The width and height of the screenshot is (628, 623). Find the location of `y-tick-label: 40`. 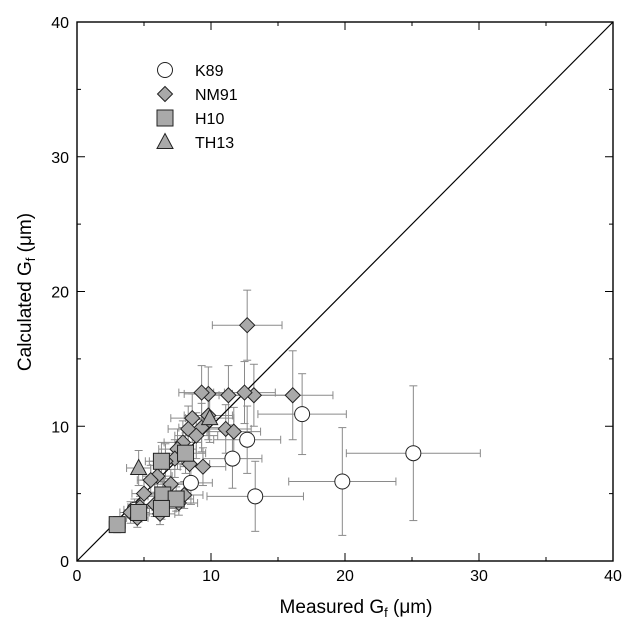

y-tick-label: 40 is located at coordinates (60, 23).